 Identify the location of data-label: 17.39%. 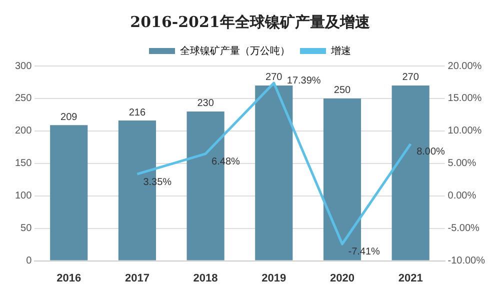
(303, 81).